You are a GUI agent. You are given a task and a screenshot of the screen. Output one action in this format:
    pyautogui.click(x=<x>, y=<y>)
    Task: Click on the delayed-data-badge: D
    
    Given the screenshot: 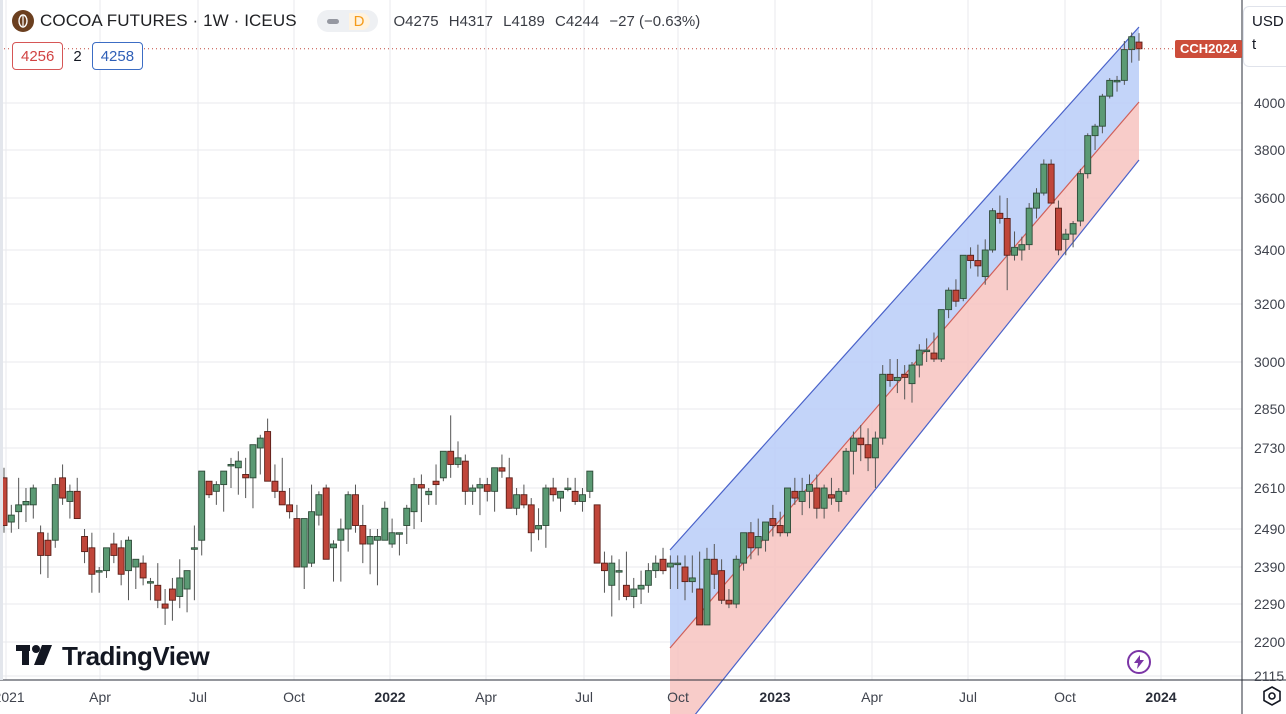 What is the action you would take?
    pyautogui.click(x=359, y=21)
    